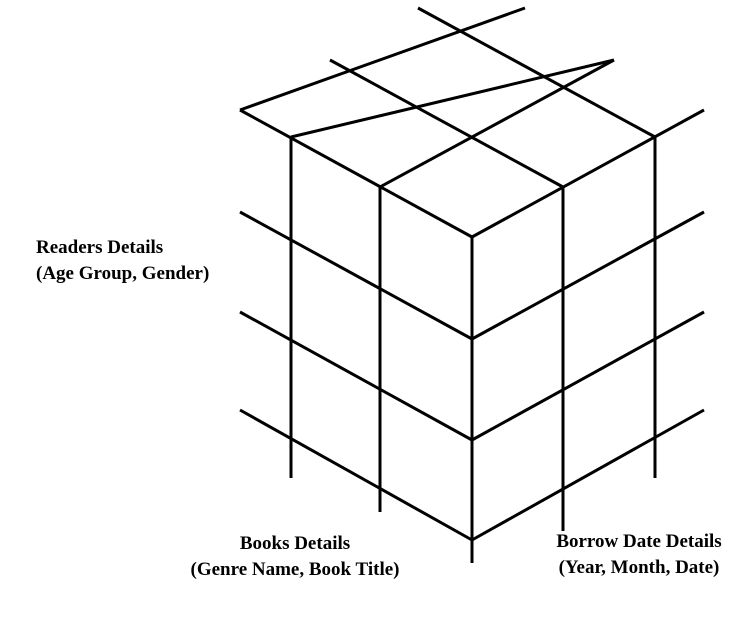 This screenshot has width=756, height=619. What do you see at coordinates (122, 261) in the screenshot?
I see `readers-details-label: Readers Details (Age Group, Gender)` at bounding box center [122, 261].